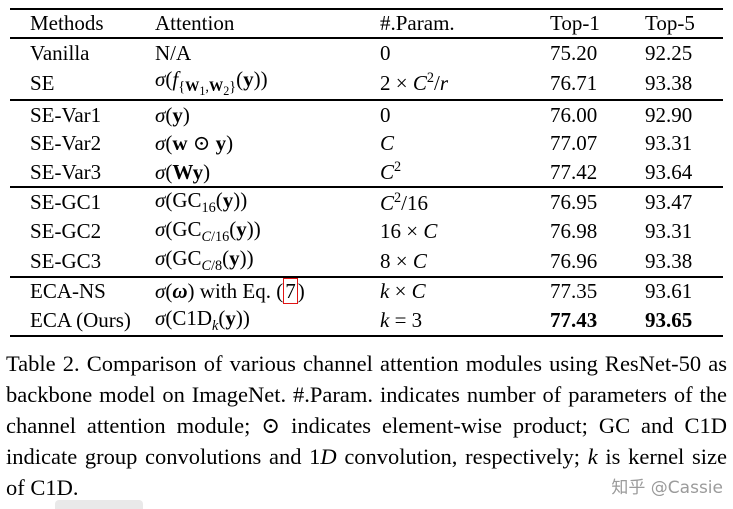 The width and height of the screenshot is (733, 509). I want to click on cell-method: SE-GC2, so click(66, 231).